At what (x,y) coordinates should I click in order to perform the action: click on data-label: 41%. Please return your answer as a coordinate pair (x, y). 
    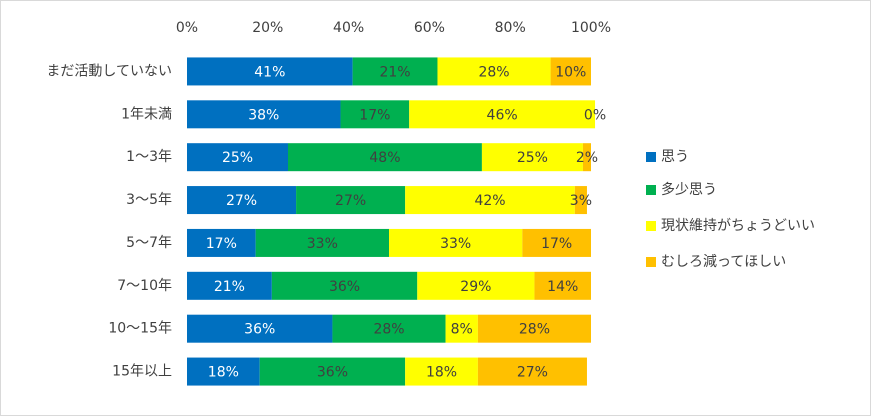
    Looking at the image, I should click on (269, 72).